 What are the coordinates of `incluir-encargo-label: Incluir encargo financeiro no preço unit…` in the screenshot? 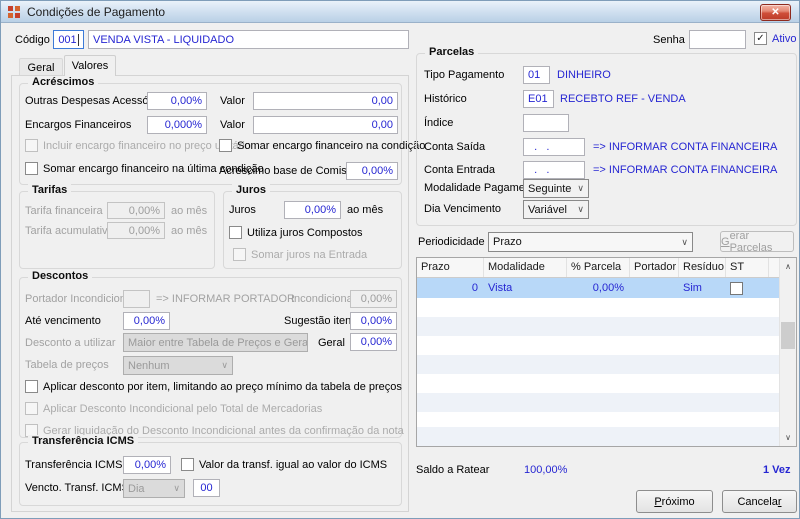 It's located at (147, 145).